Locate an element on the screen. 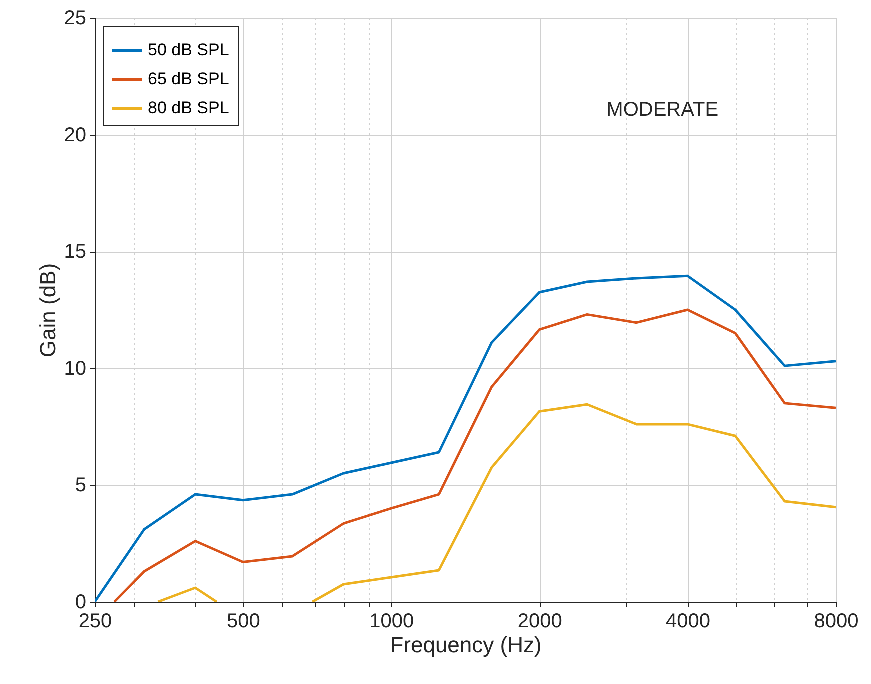 The height and width of the screenshot is (684, 871). x-tick-label: 1000 is located at coordinates (392, 621).